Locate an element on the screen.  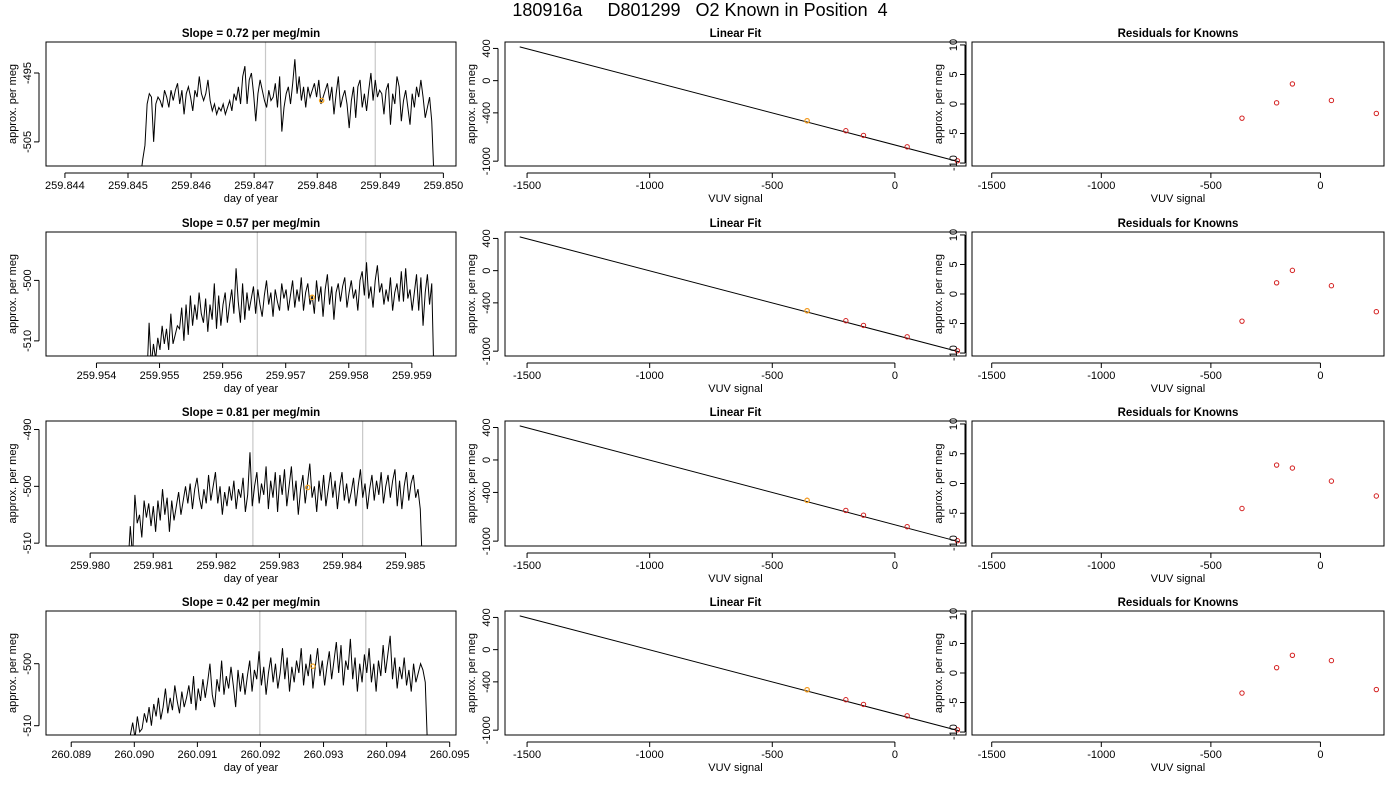
y-tick-label: -400 is located at coordinates (487, 303).